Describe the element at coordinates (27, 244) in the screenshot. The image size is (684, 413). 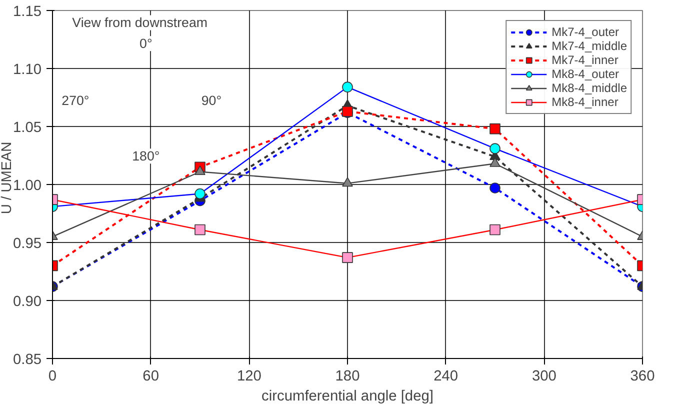
I see `y-tick-label: 0.95` at that location.